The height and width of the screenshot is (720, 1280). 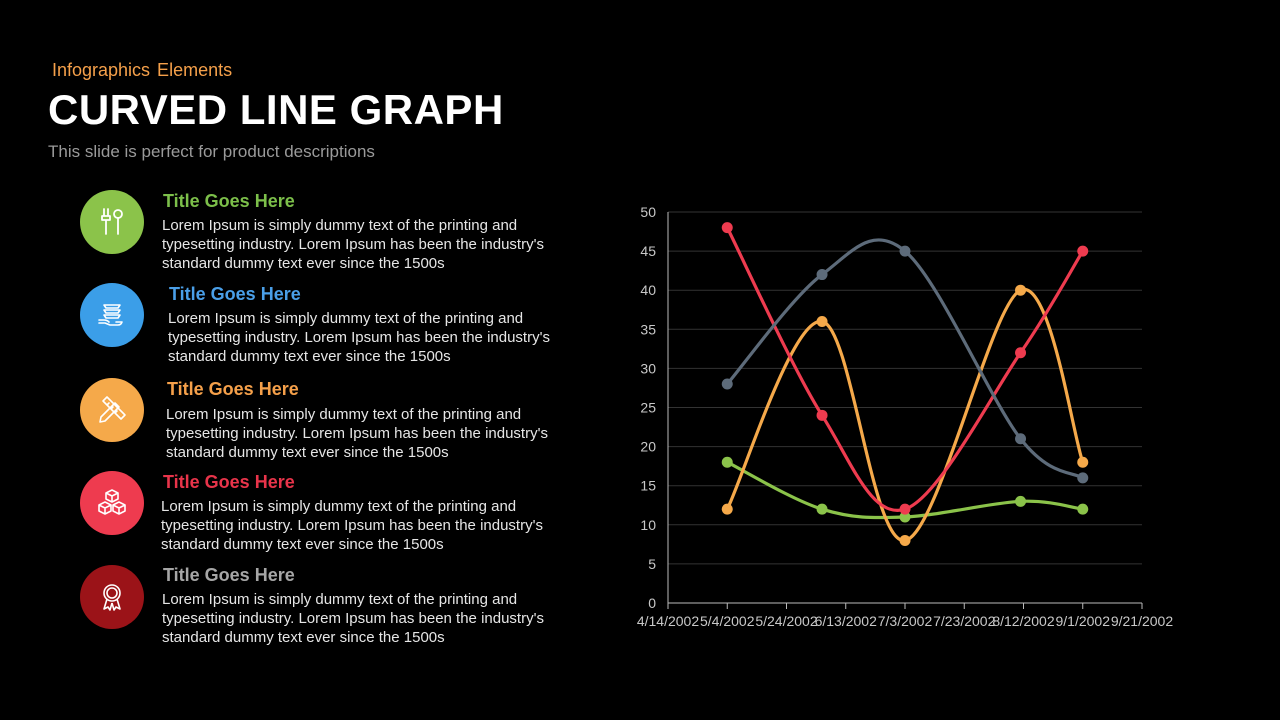 What do you see at coordinates (229, 575) in the screenshot?
I see `item-5-title: Title Goes Here` at bounding box center [229, 575].